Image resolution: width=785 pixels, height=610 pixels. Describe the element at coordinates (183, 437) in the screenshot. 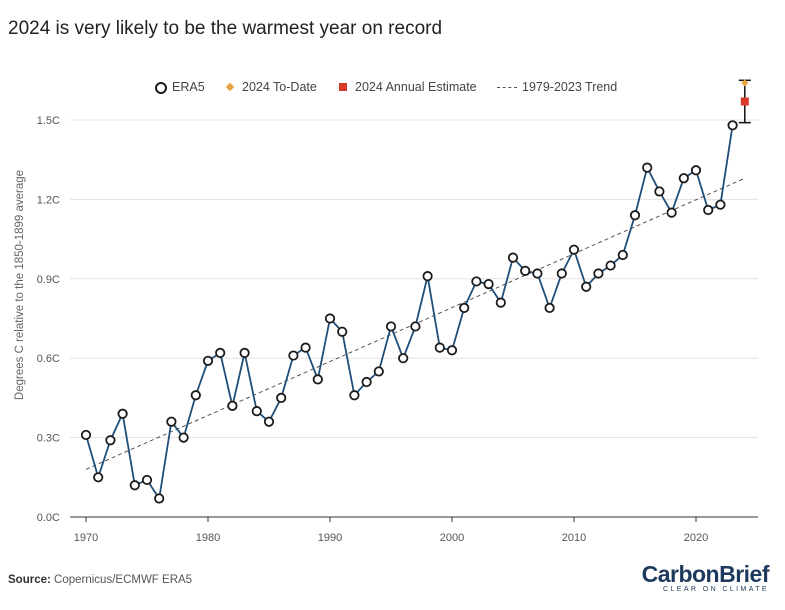

I see `era5-point-1978` at that location.